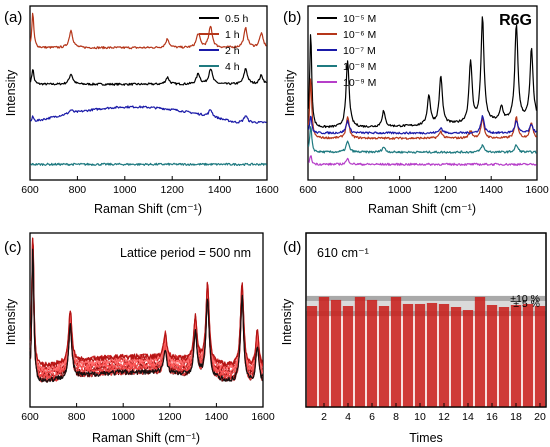  I want to click on panel-d-title: 610 cm⁻¹, so click(343, 253).